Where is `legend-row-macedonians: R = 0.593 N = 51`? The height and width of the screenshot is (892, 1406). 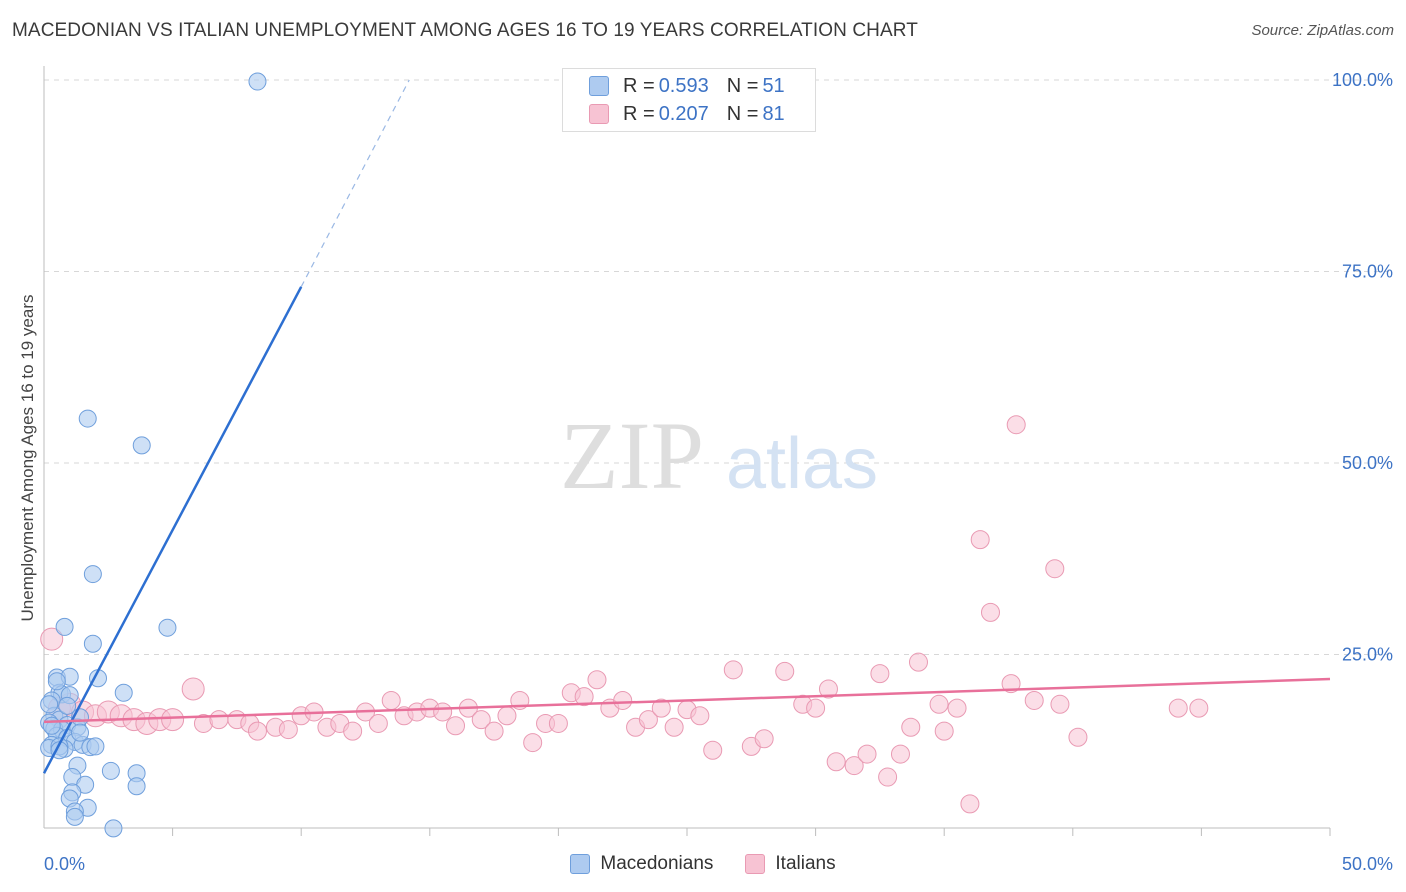
legend-row-macedonians: R = 0.593 N = 51 is located at coordinates (687, 86).